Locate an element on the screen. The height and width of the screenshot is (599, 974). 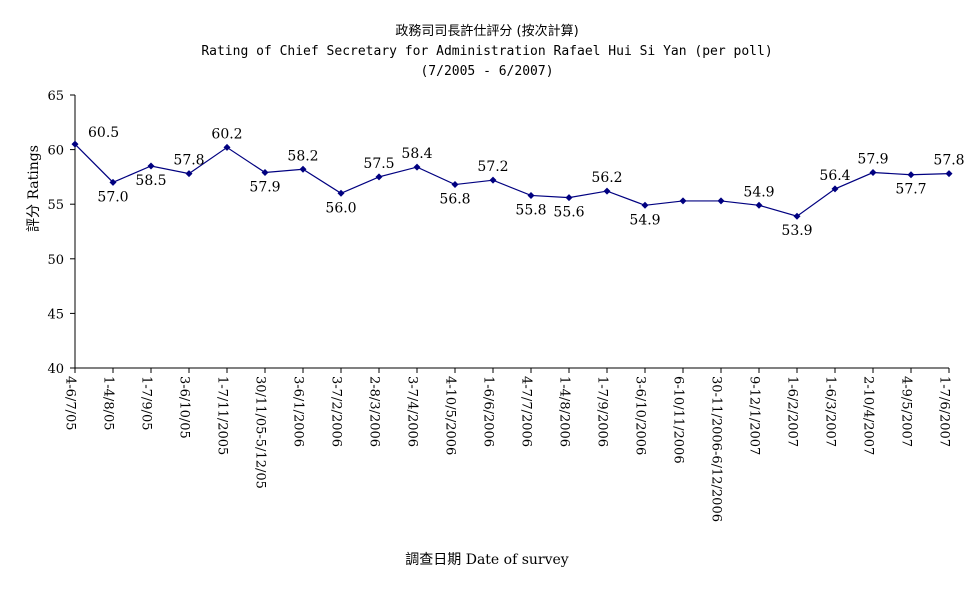
series-line is located at coordinates (512, 180).